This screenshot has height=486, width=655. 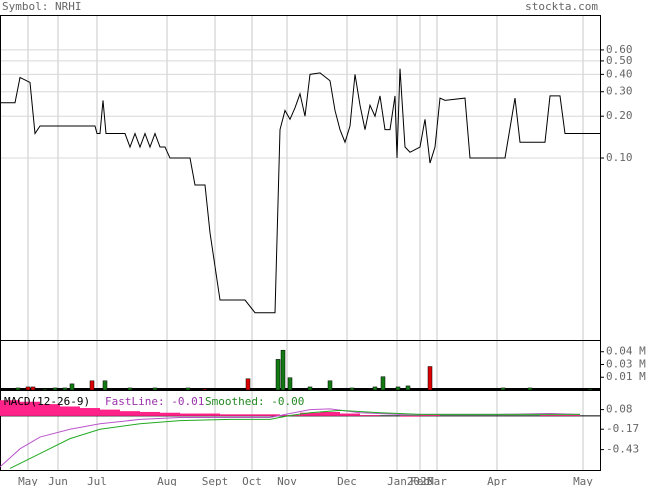 What do you see at coordinates (619, 409) in the screenshot?
I see `y-tick-label: 0.08` at bounding box center [619, 409].